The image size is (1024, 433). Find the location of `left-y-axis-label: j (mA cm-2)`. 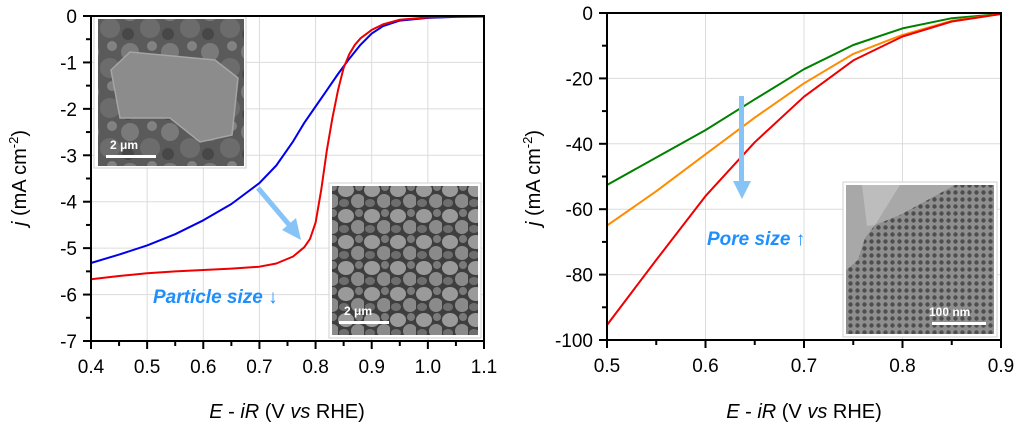

left-y-axis-label: j (mA cm-2) is located at coordinates (18, 179).